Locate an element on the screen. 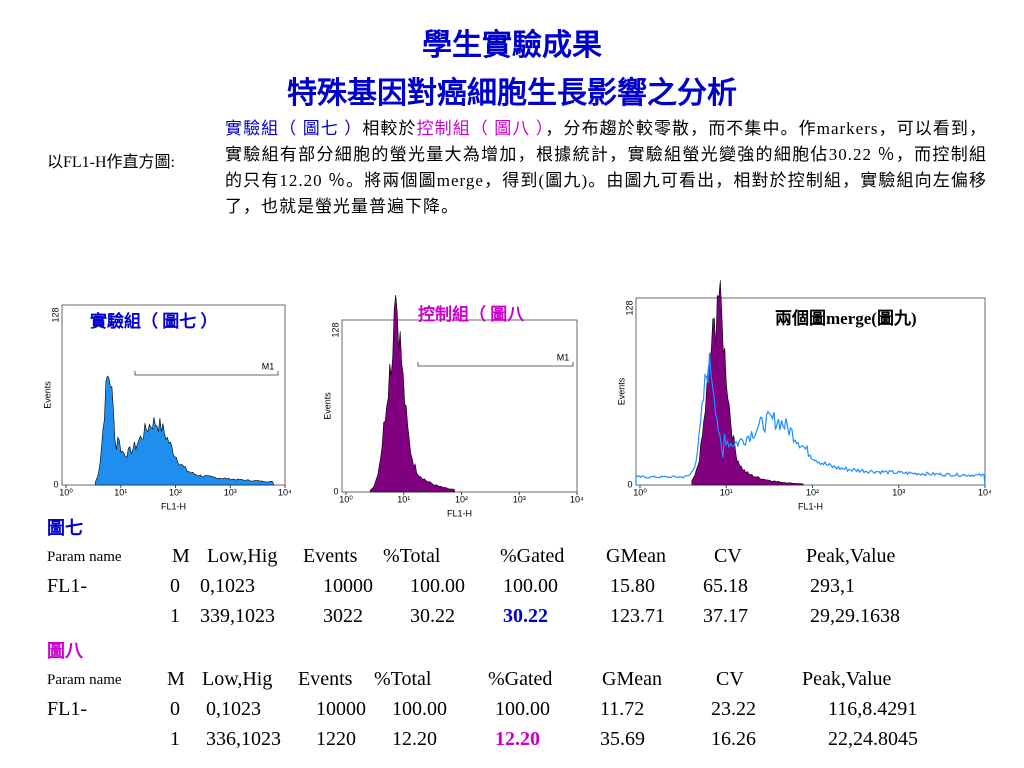 The width and height of the screenshot is (1024, 768). table-title: 圖七 is located at coordinates (65, 528).